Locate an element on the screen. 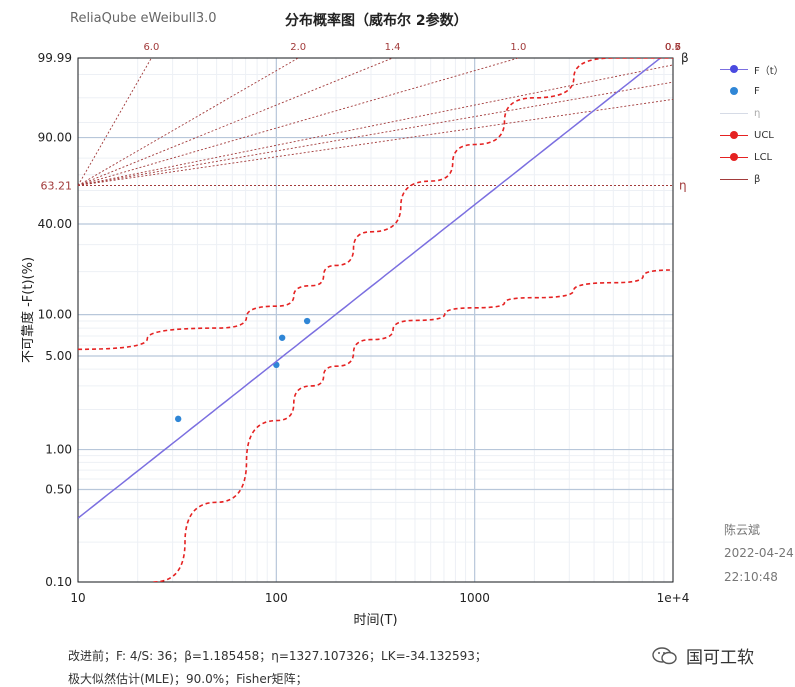 This screenshot has height=687, width=795. y-tick-label: 40.00 is located at coordinates (55, 224).